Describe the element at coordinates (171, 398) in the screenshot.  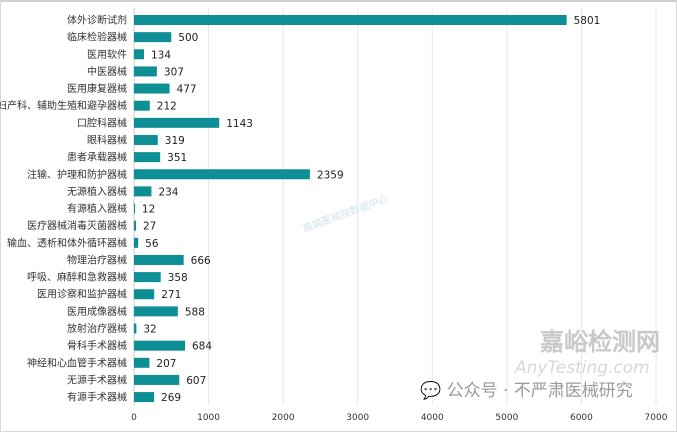
I see `data-label: 269` at that location.